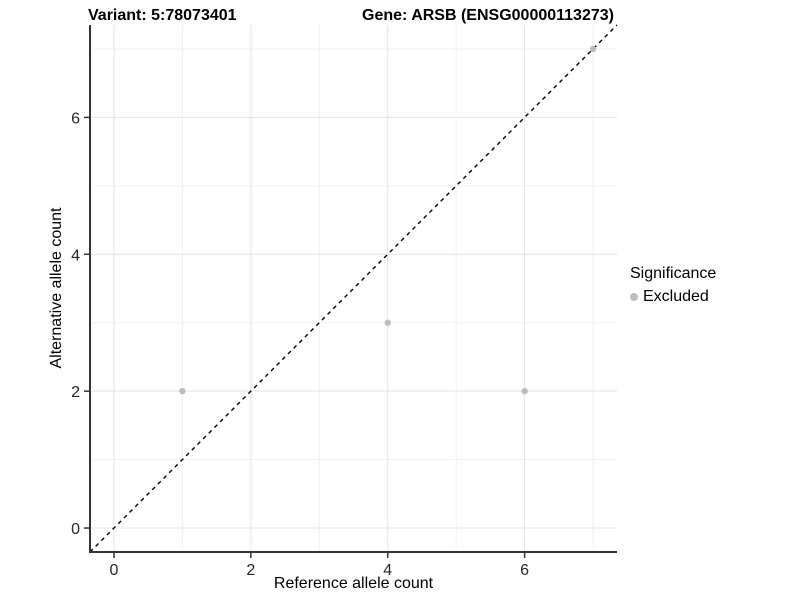  I want to click on variant-title: Variant: 5:78073401, so click(162, 15).